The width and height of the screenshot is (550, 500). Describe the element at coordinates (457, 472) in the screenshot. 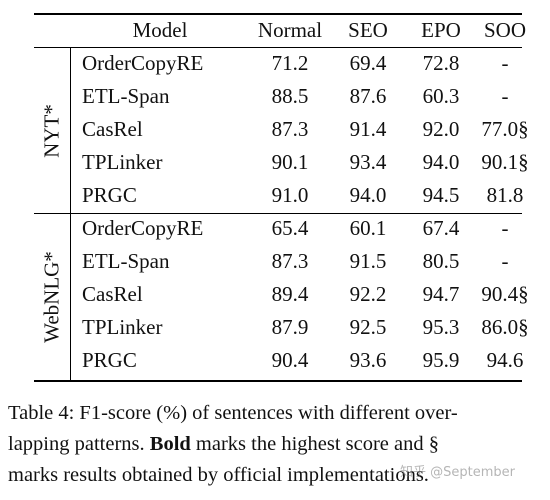

I see `site-watermark: 知乎 @September` at that location.